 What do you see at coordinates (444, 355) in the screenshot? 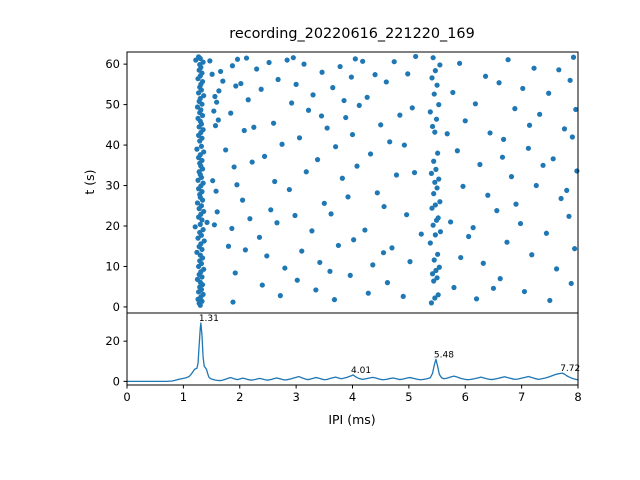
I see `peak-annotation-label: 5.48` at bounding box center [444, 355].